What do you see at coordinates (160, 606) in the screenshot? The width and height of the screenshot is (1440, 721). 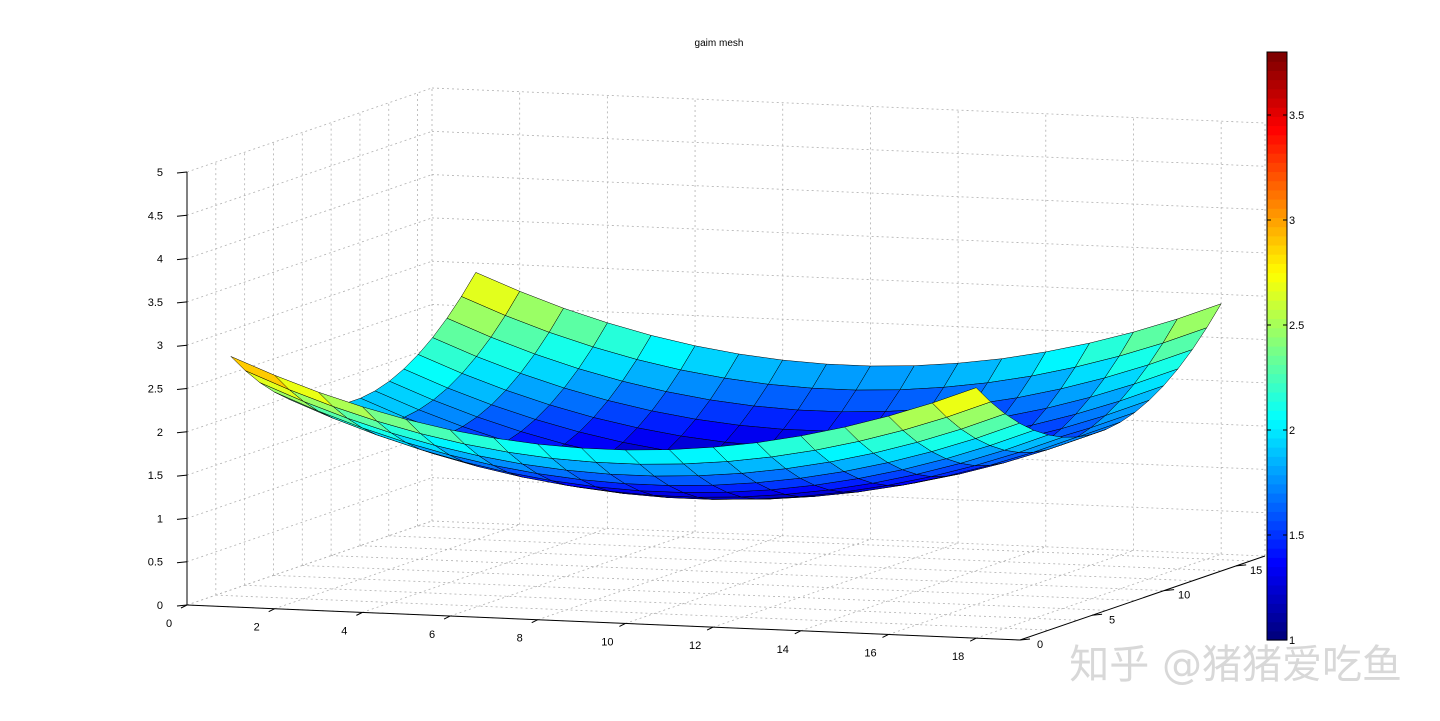 I see `z-tick-label: 0` at bounding box center [160, 606].